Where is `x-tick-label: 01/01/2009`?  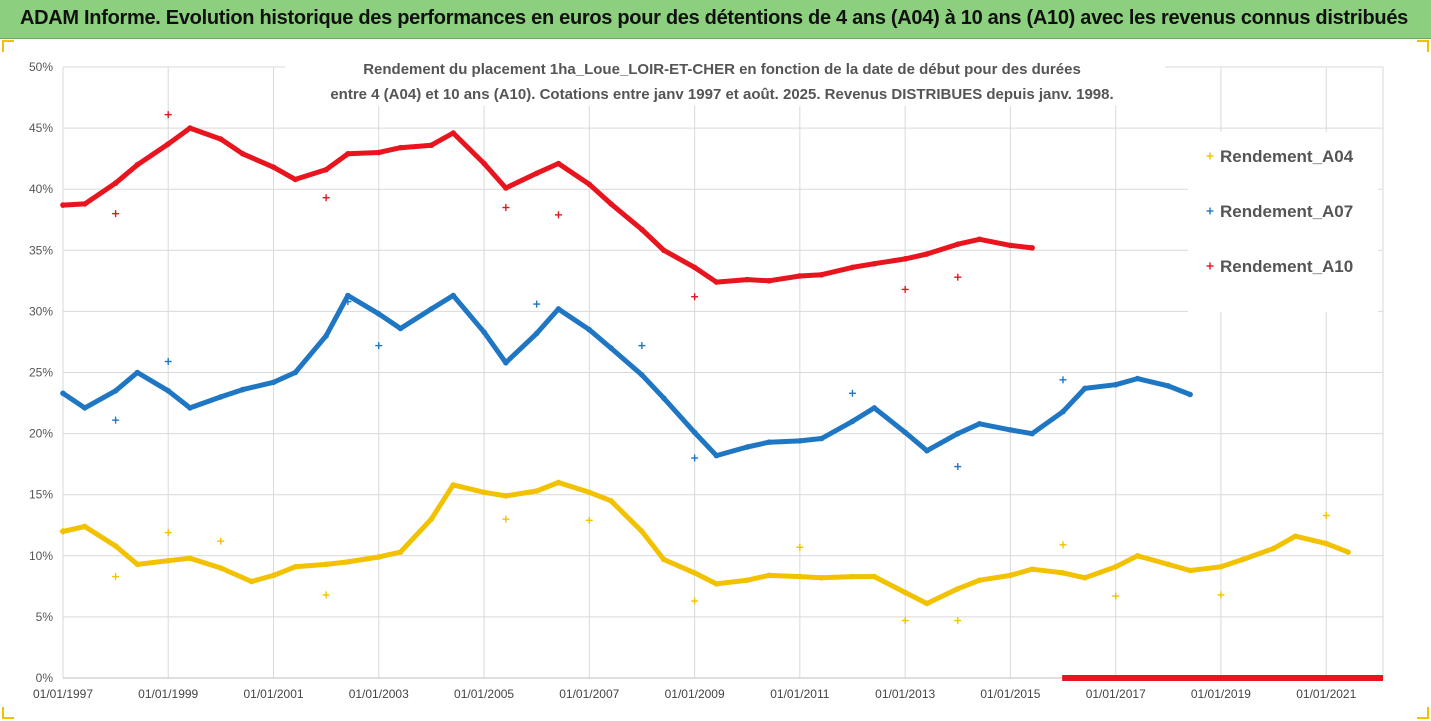 x-tick-label: 01/01/2009 is located at coordinates (695, 694).